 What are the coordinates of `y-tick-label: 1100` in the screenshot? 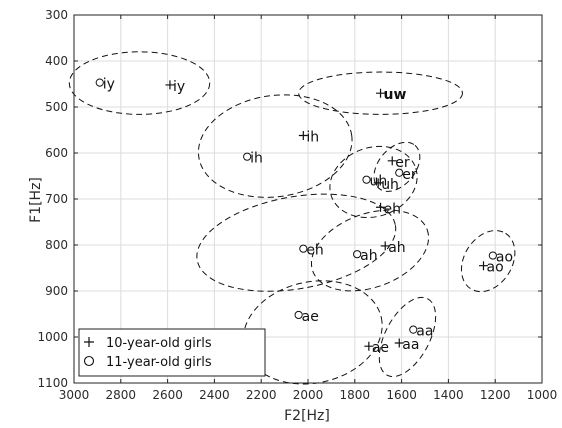 It's located at (52, 383).